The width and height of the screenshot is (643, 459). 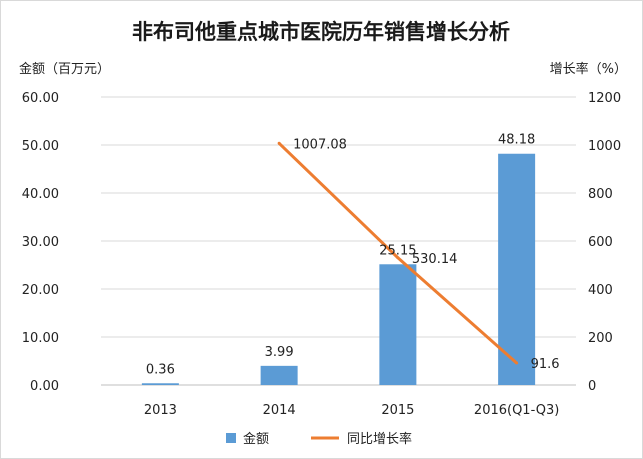 What do you see at coordinates (516, 140) in the screenshot?
I see `bar-value-label: 48.18` at bounding box center [516, 140].